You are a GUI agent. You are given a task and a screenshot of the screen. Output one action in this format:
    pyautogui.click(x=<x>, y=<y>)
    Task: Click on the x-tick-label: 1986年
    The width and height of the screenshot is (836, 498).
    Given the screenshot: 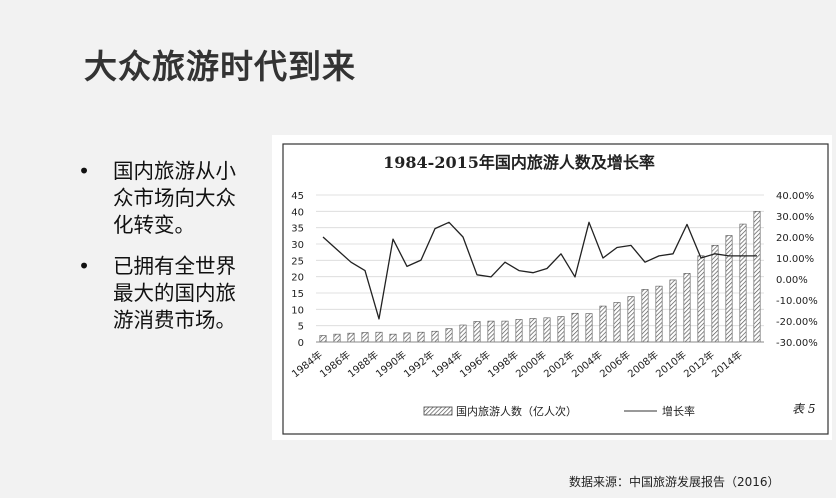 What is the action you would take?
    pyautogui.click(x=335, y=364)
    